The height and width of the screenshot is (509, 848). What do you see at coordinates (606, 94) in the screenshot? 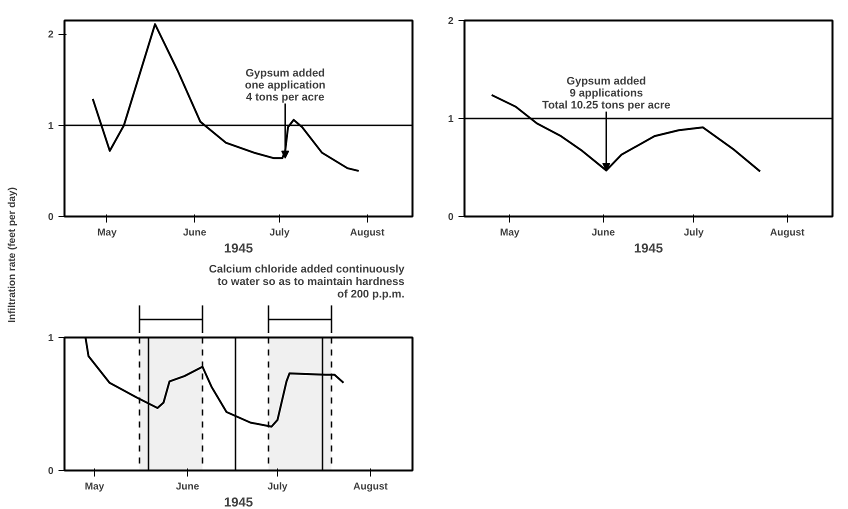
I see `annotation: Gypsum added 9 applications Total 10.25 tons per acre` at bounding box center [606, 94].